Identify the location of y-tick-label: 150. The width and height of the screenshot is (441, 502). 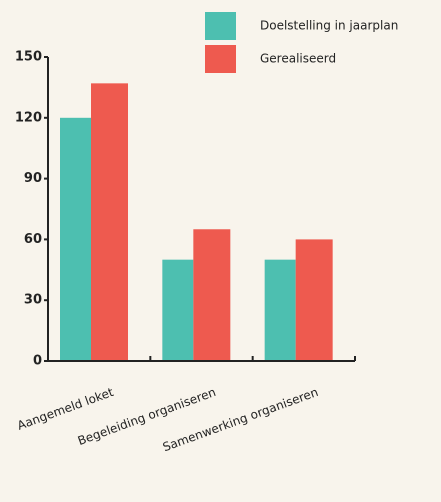
(28, 57).